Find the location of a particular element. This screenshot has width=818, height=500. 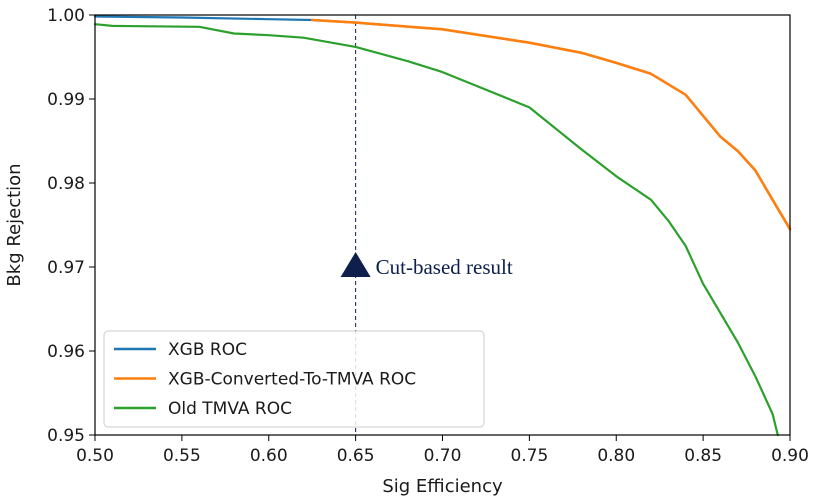

x-tick-label: 0.65 is located at coordinates (356, 456).